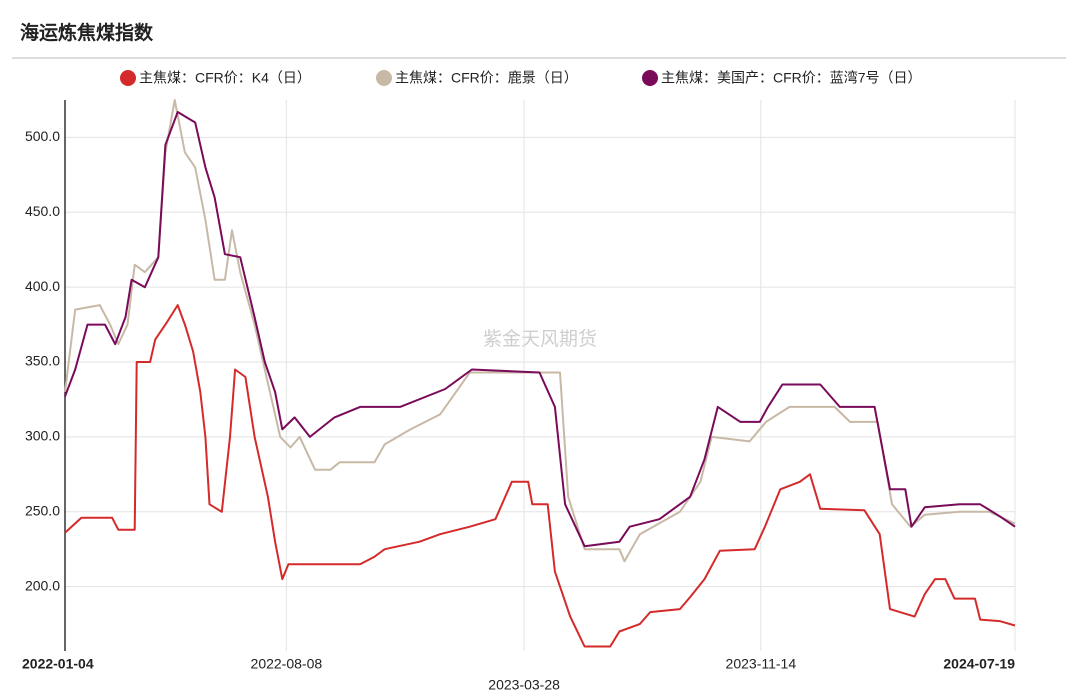 This screenshot has height=694, width=1080. Describe the element at coordinates (979, 664) in the screenshot. I see `x-tick-label: 2024-07-19` at that location.